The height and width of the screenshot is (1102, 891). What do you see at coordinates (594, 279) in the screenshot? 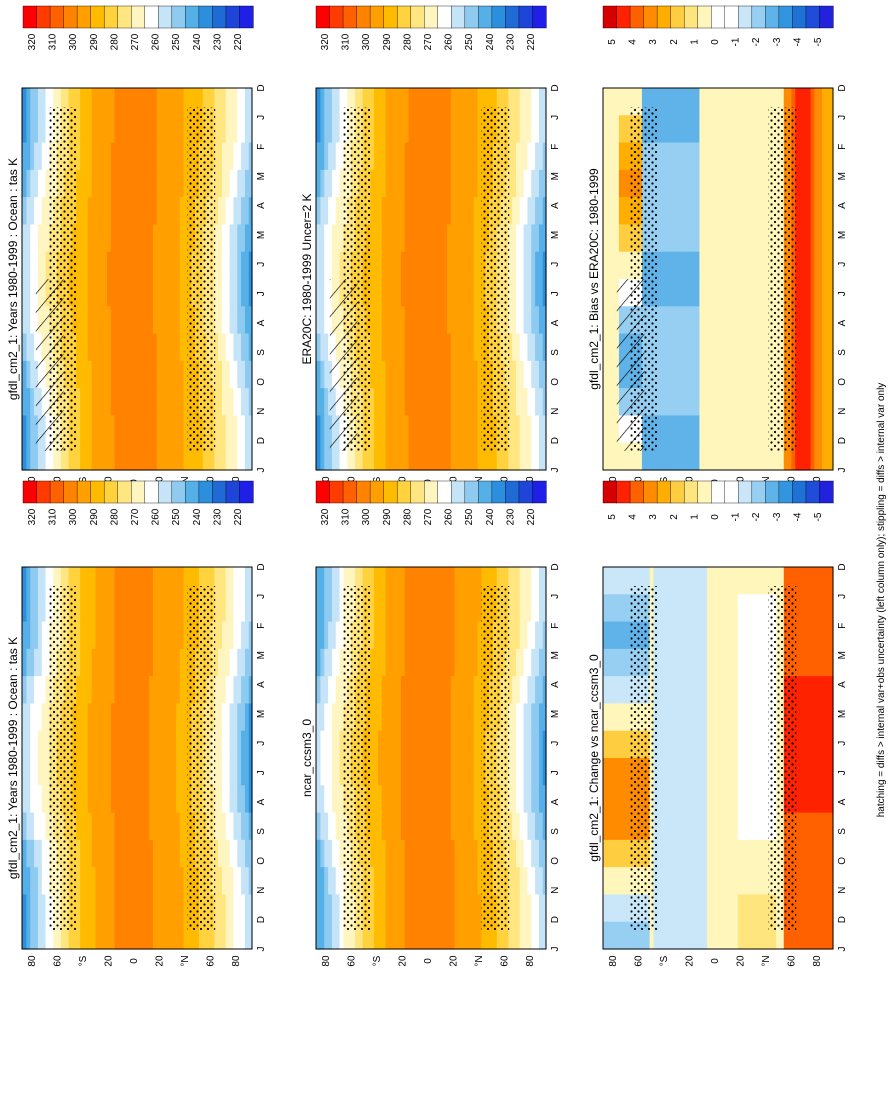
I see `panel-title: gfdl_cm2_1: Bias vs ERA20C: 1980-1999` at bounding box center [594, 279].